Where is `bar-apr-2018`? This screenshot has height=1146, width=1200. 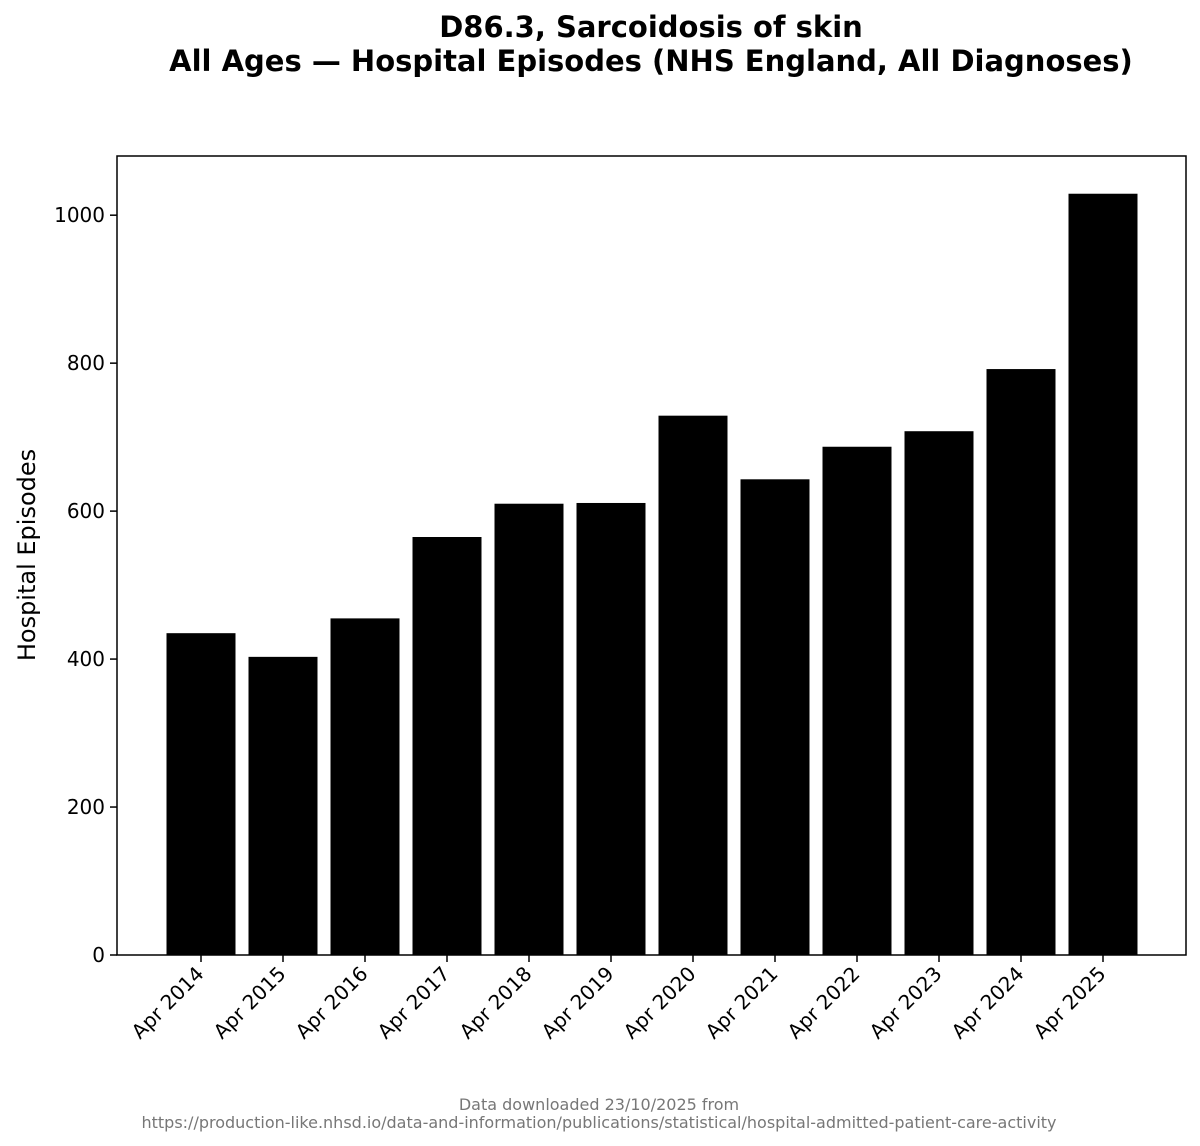
bar-apr-2018 is located at coordinates (529, 729).